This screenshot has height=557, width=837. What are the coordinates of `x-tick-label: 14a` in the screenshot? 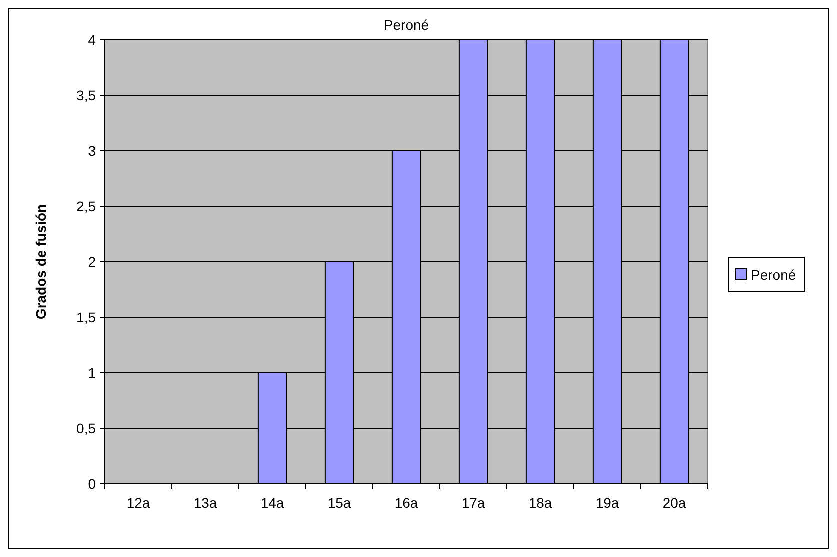 It's located at (272, 503).